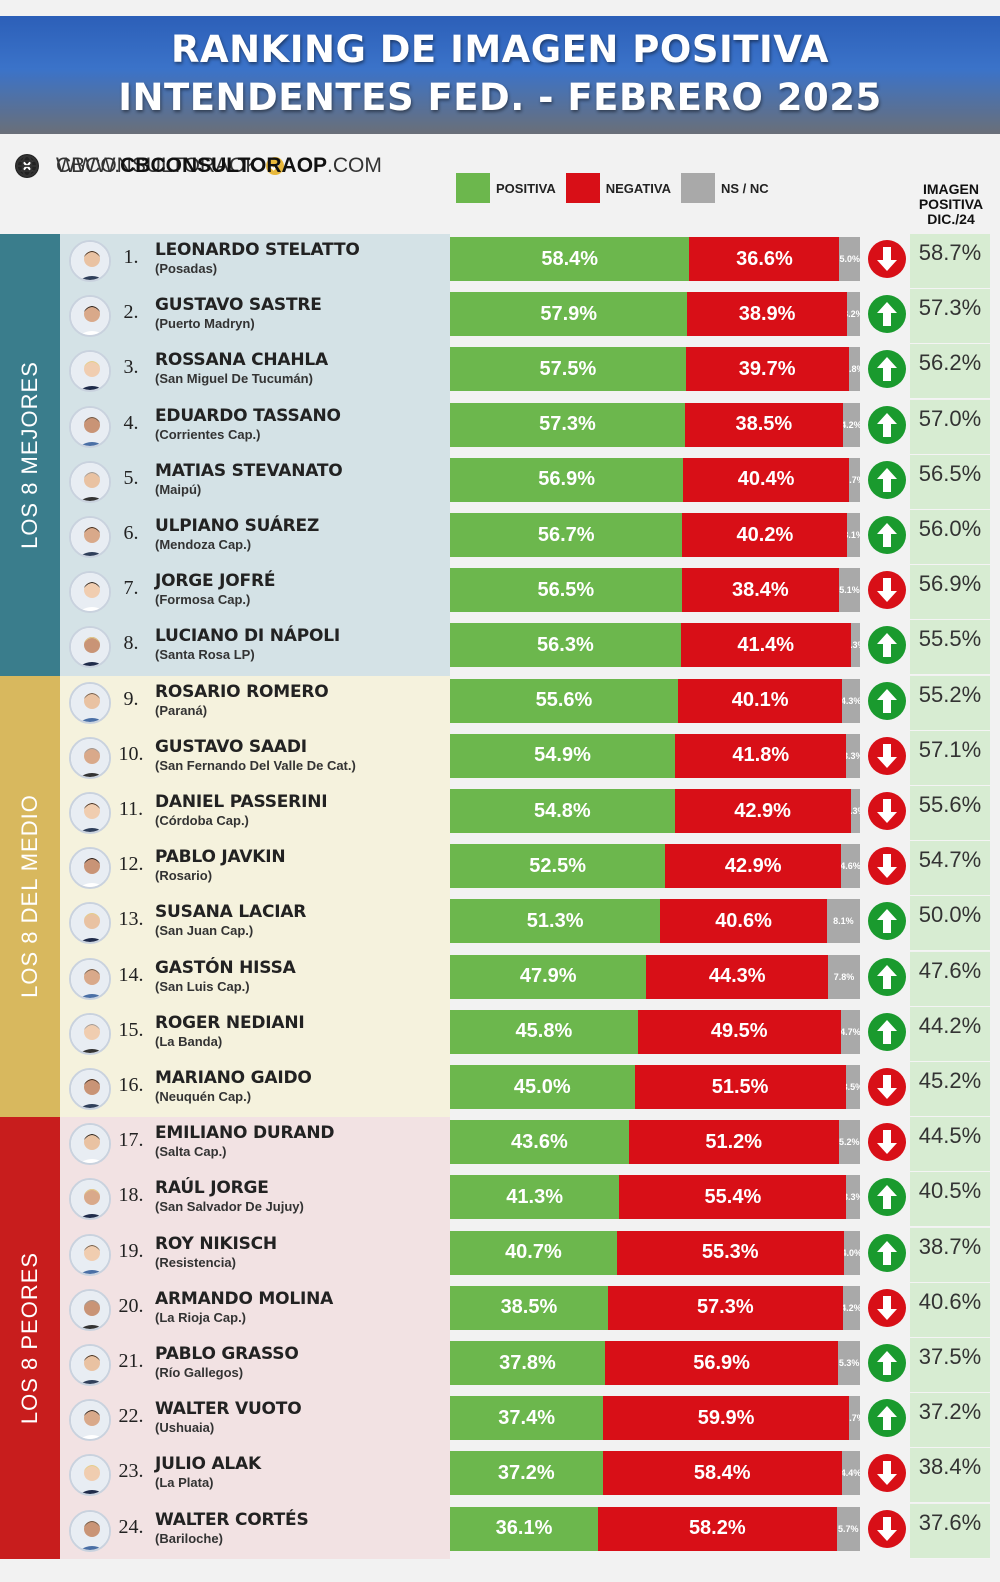 The image size is (1000, 1582). What do you see at coordinates (526, 188) in the screenshot?
I see `legend-label-positiva: POSITIVA` at bounding box center [526, 188].